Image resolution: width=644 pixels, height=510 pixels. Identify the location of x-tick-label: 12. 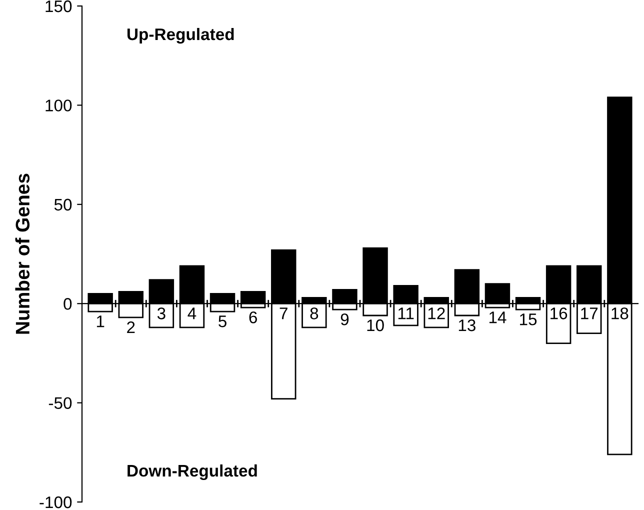
(436, 314).